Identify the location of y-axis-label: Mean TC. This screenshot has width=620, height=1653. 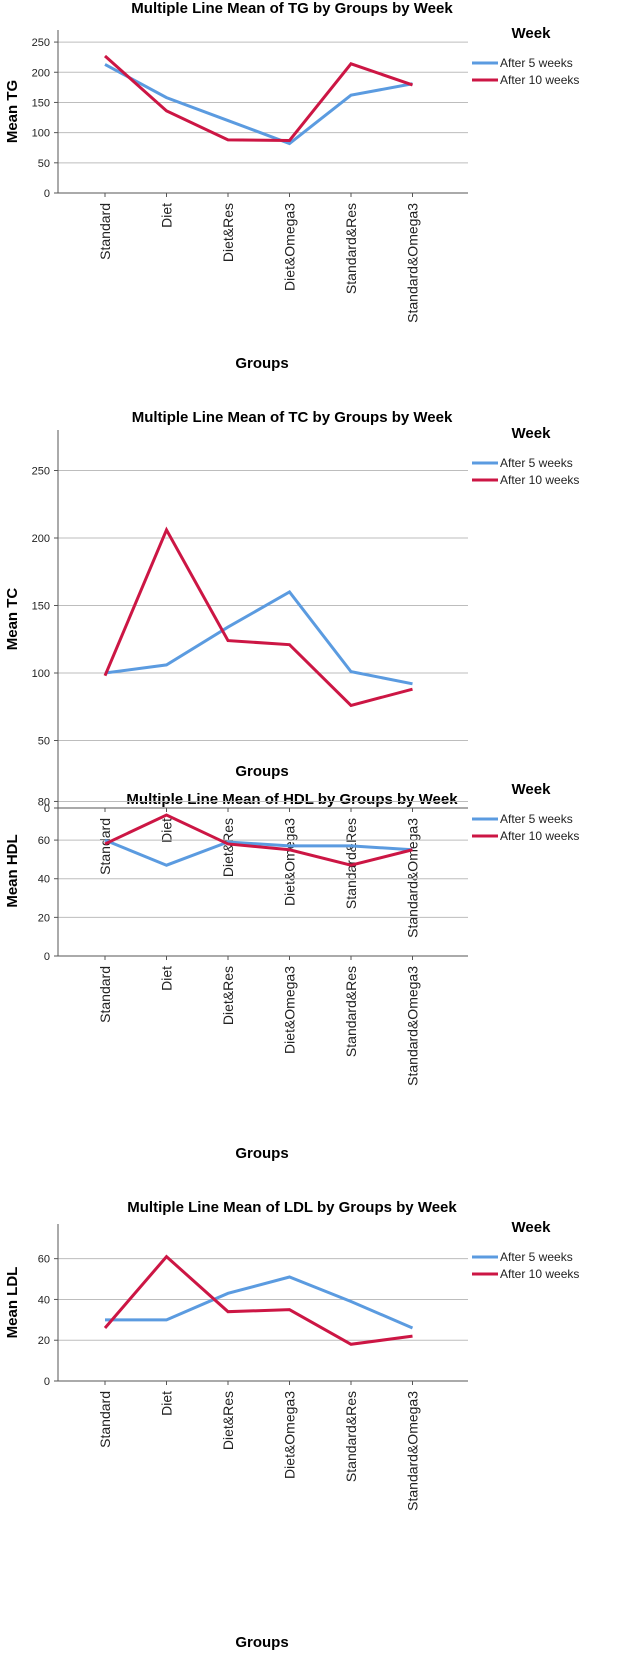
(12, 619).